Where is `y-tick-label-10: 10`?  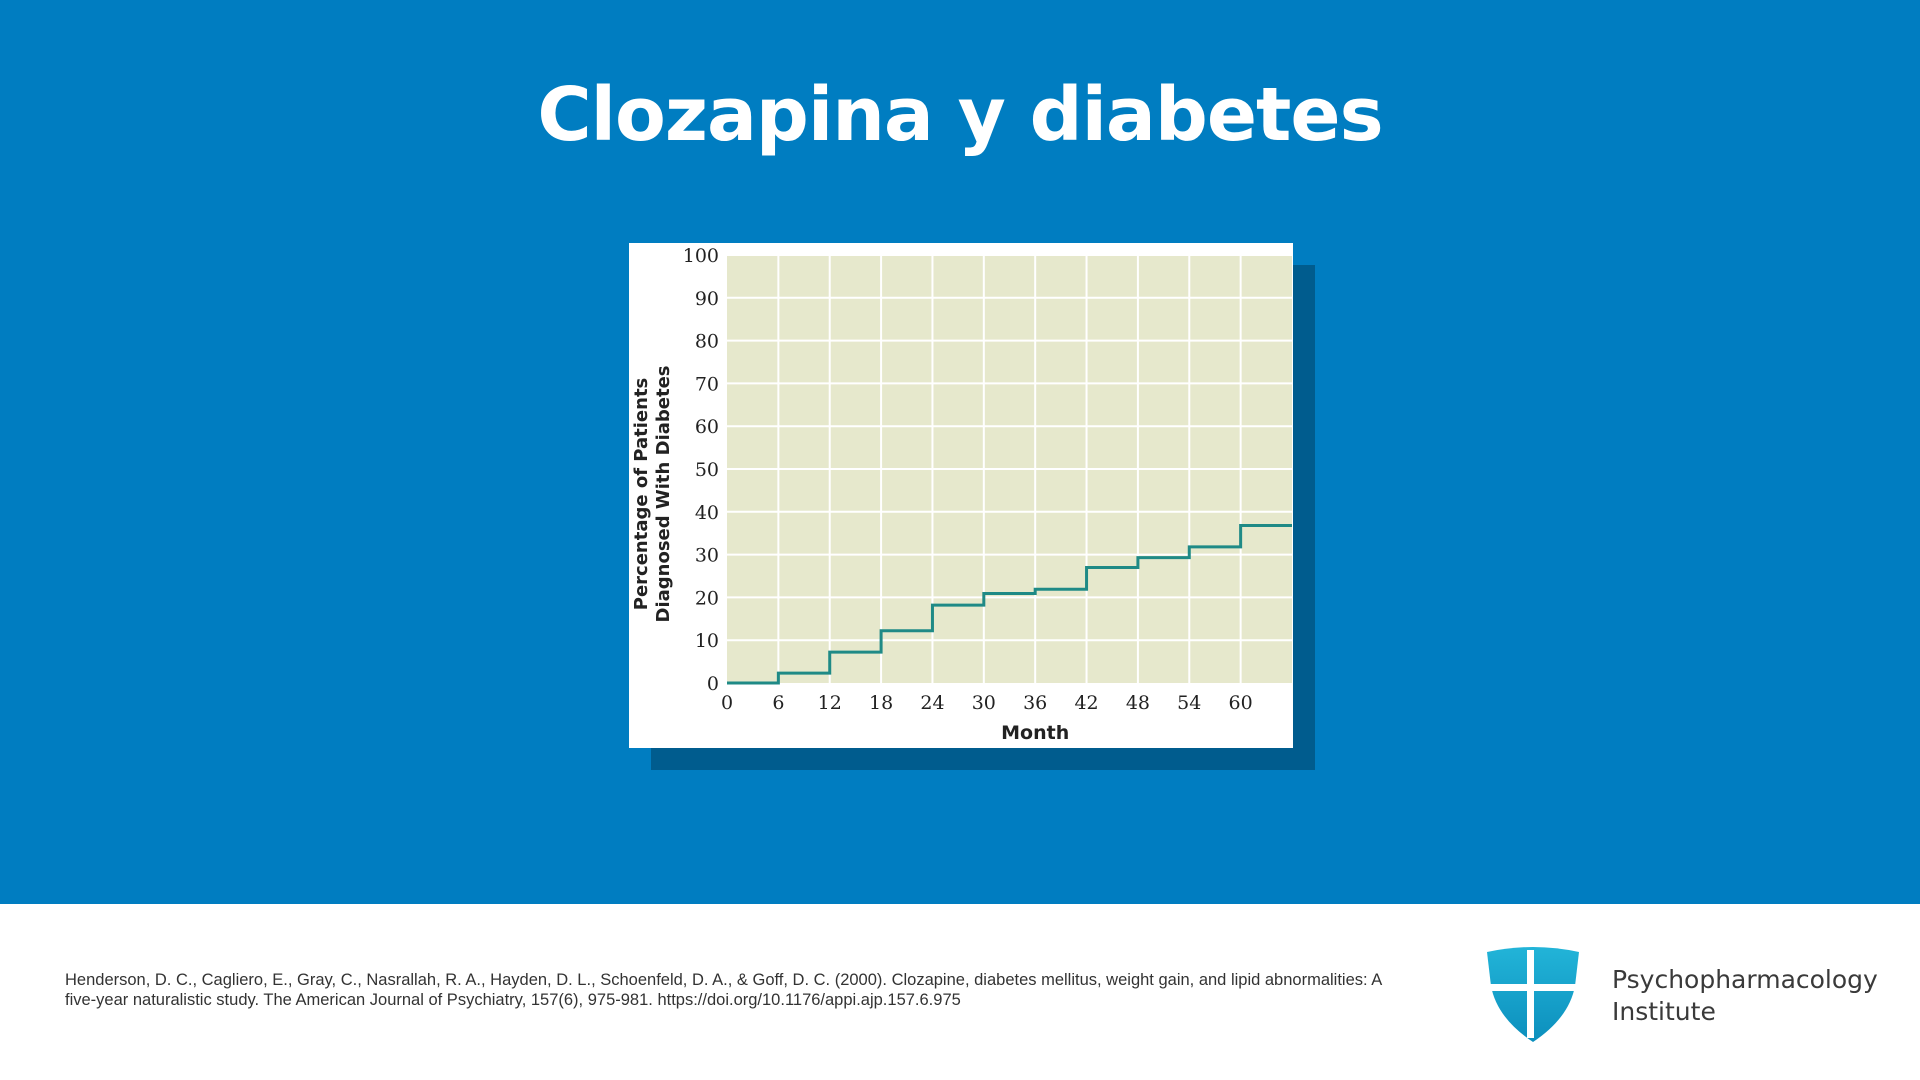
y-tick-label-10: 10 is located at coordinates (707, 641).